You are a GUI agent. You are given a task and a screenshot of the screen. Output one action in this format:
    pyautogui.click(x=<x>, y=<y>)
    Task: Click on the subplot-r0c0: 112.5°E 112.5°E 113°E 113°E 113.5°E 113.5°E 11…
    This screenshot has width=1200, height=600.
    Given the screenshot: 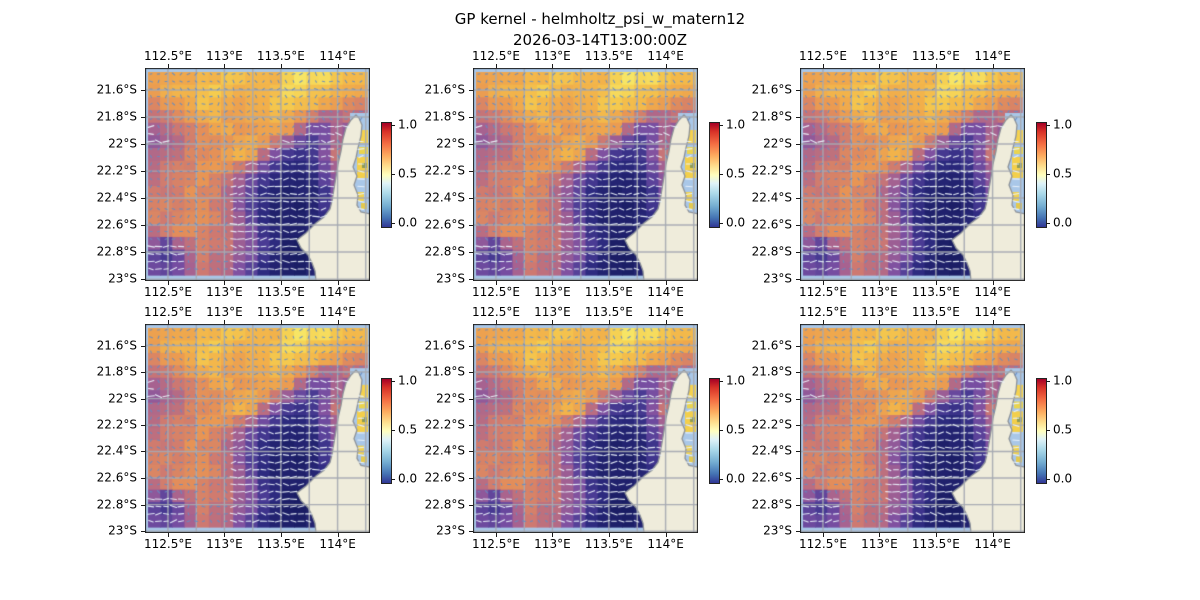 What is the action you would take?
    pyautogui.click(x=257, y=174)
    